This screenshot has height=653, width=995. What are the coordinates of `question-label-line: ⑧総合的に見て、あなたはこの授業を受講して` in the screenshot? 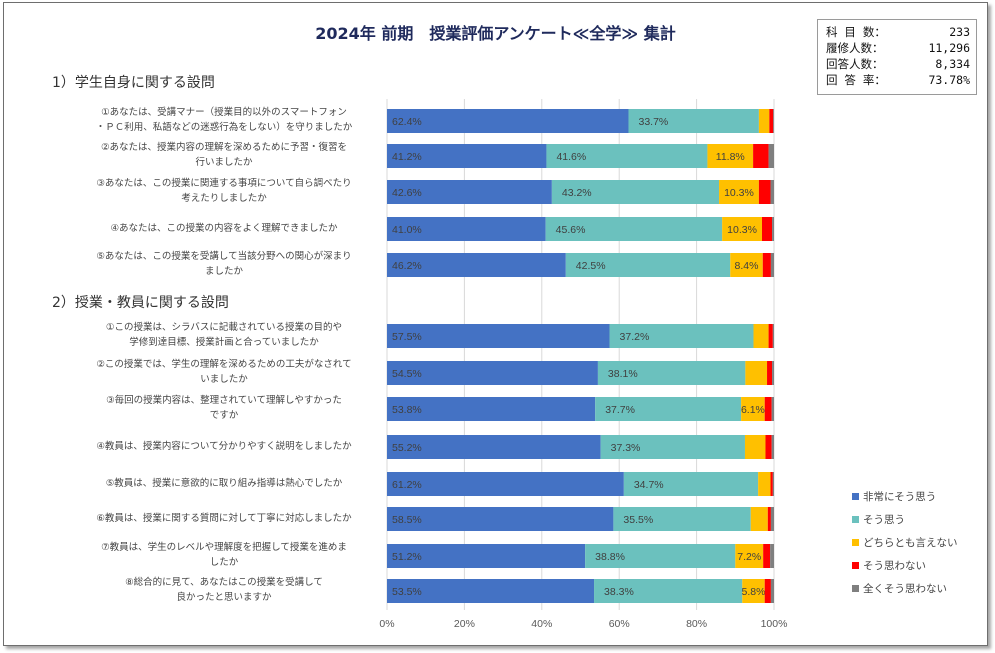 It's located at (224, 582).